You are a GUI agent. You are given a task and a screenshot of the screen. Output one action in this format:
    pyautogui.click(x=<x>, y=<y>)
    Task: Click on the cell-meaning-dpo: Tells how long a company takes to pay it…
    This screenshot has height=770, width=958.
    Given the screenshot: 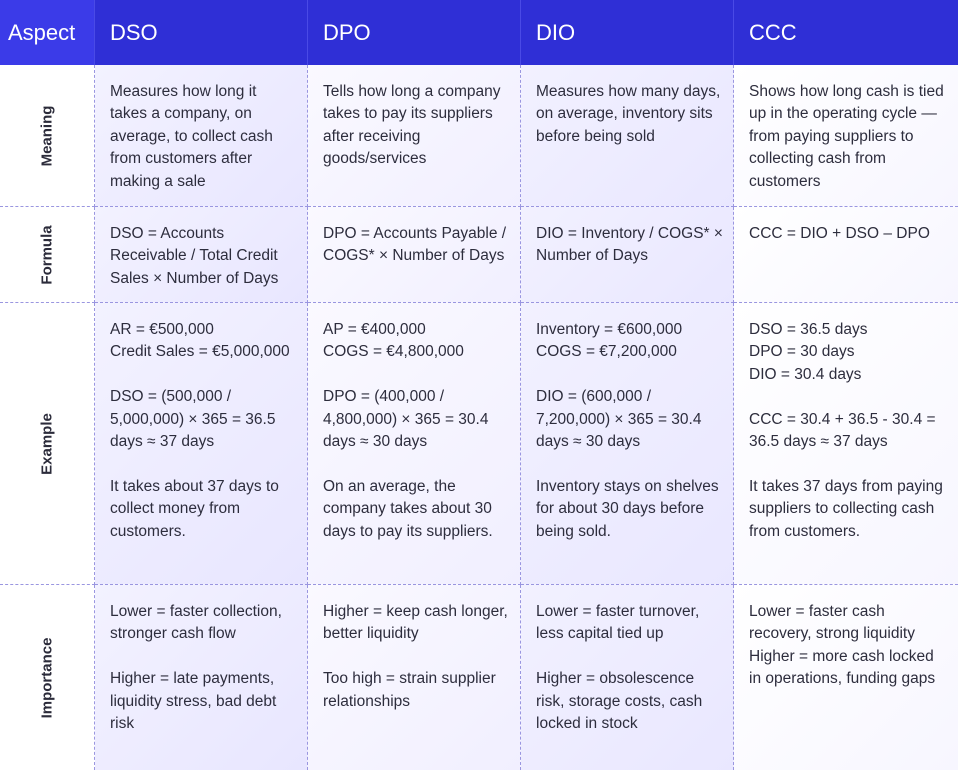 What is the action you would take?
    pyautogui.click(x=414, y=136)
    